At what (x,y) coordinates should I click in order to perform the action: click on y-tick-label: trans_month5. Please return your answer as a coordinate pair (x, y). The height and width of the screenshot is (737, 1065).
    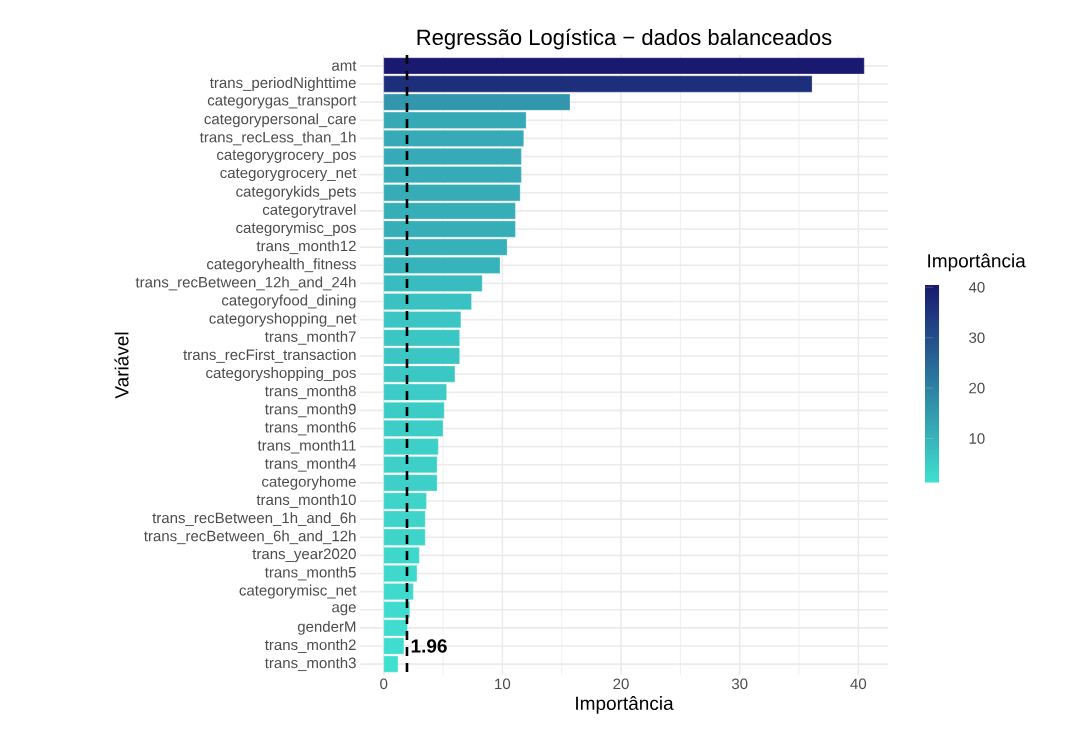
    Looking at the image, I should click on (310, 573).